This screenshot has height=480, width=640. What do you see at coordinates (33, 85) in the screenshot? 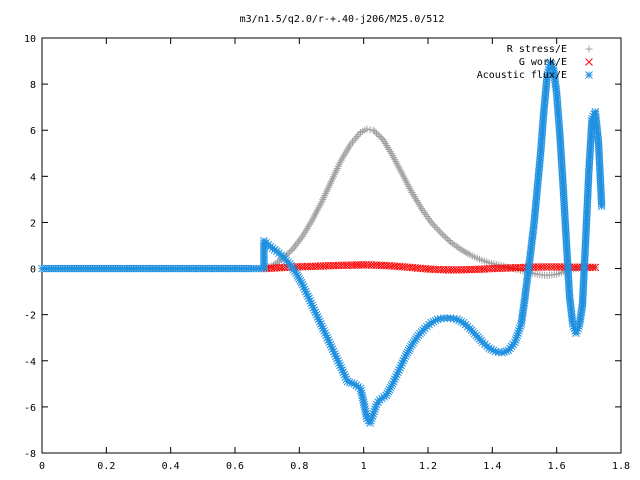
I see `y-tick-label: 8` at bounding box center [33, 85].